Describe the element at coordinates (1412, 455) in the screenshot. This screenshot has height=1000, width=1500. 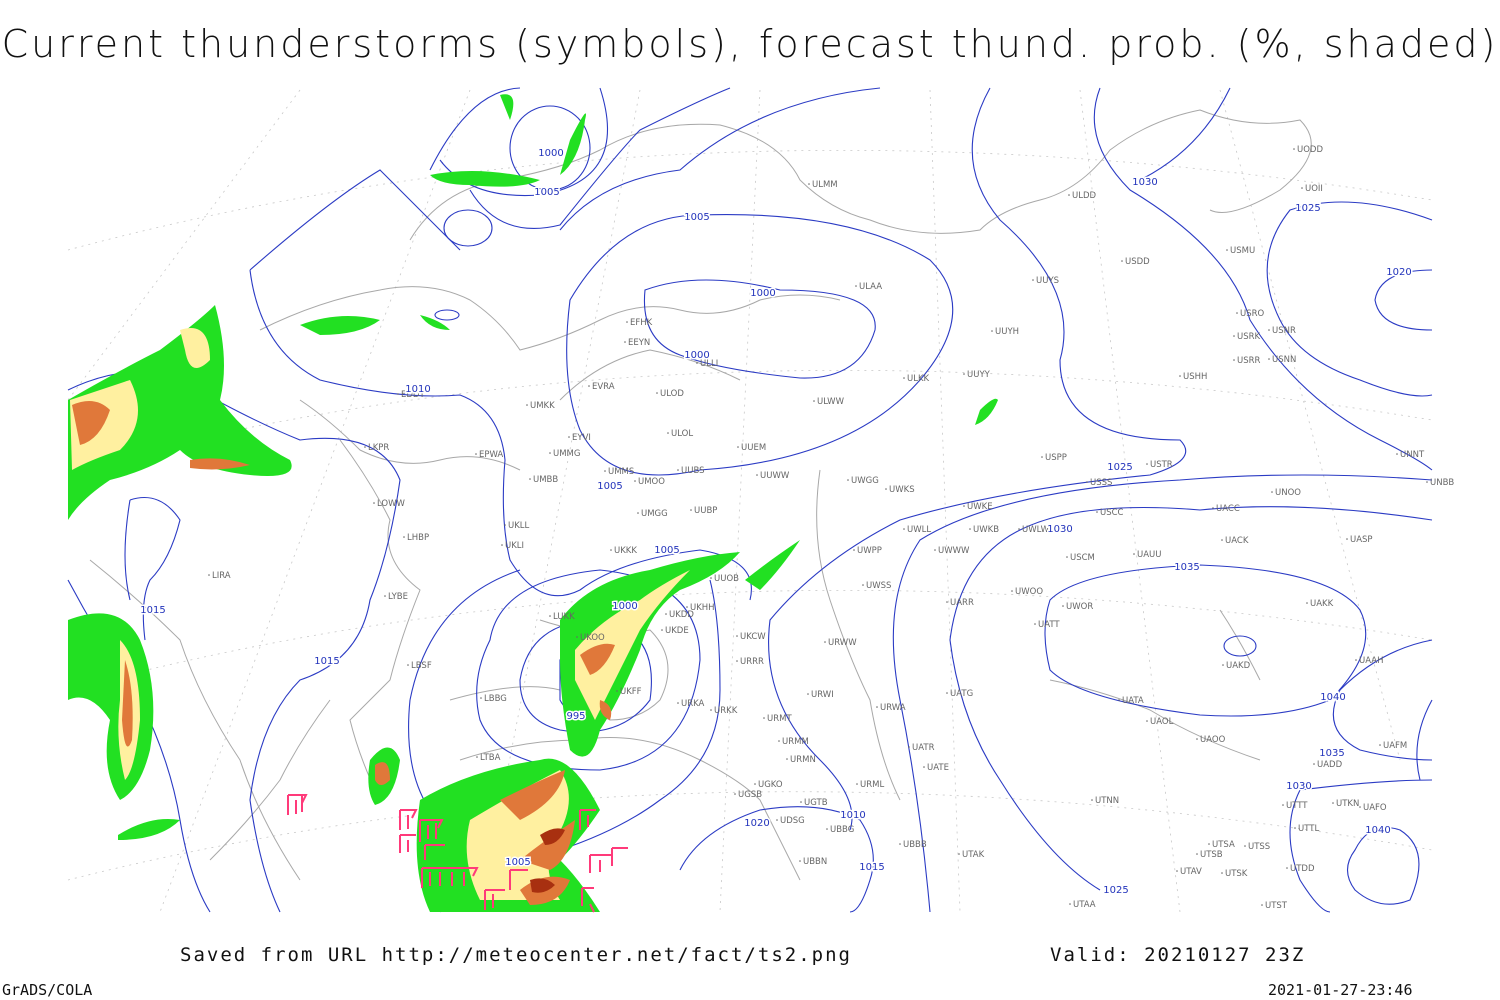
I see `station-label: UNNT` at that location.